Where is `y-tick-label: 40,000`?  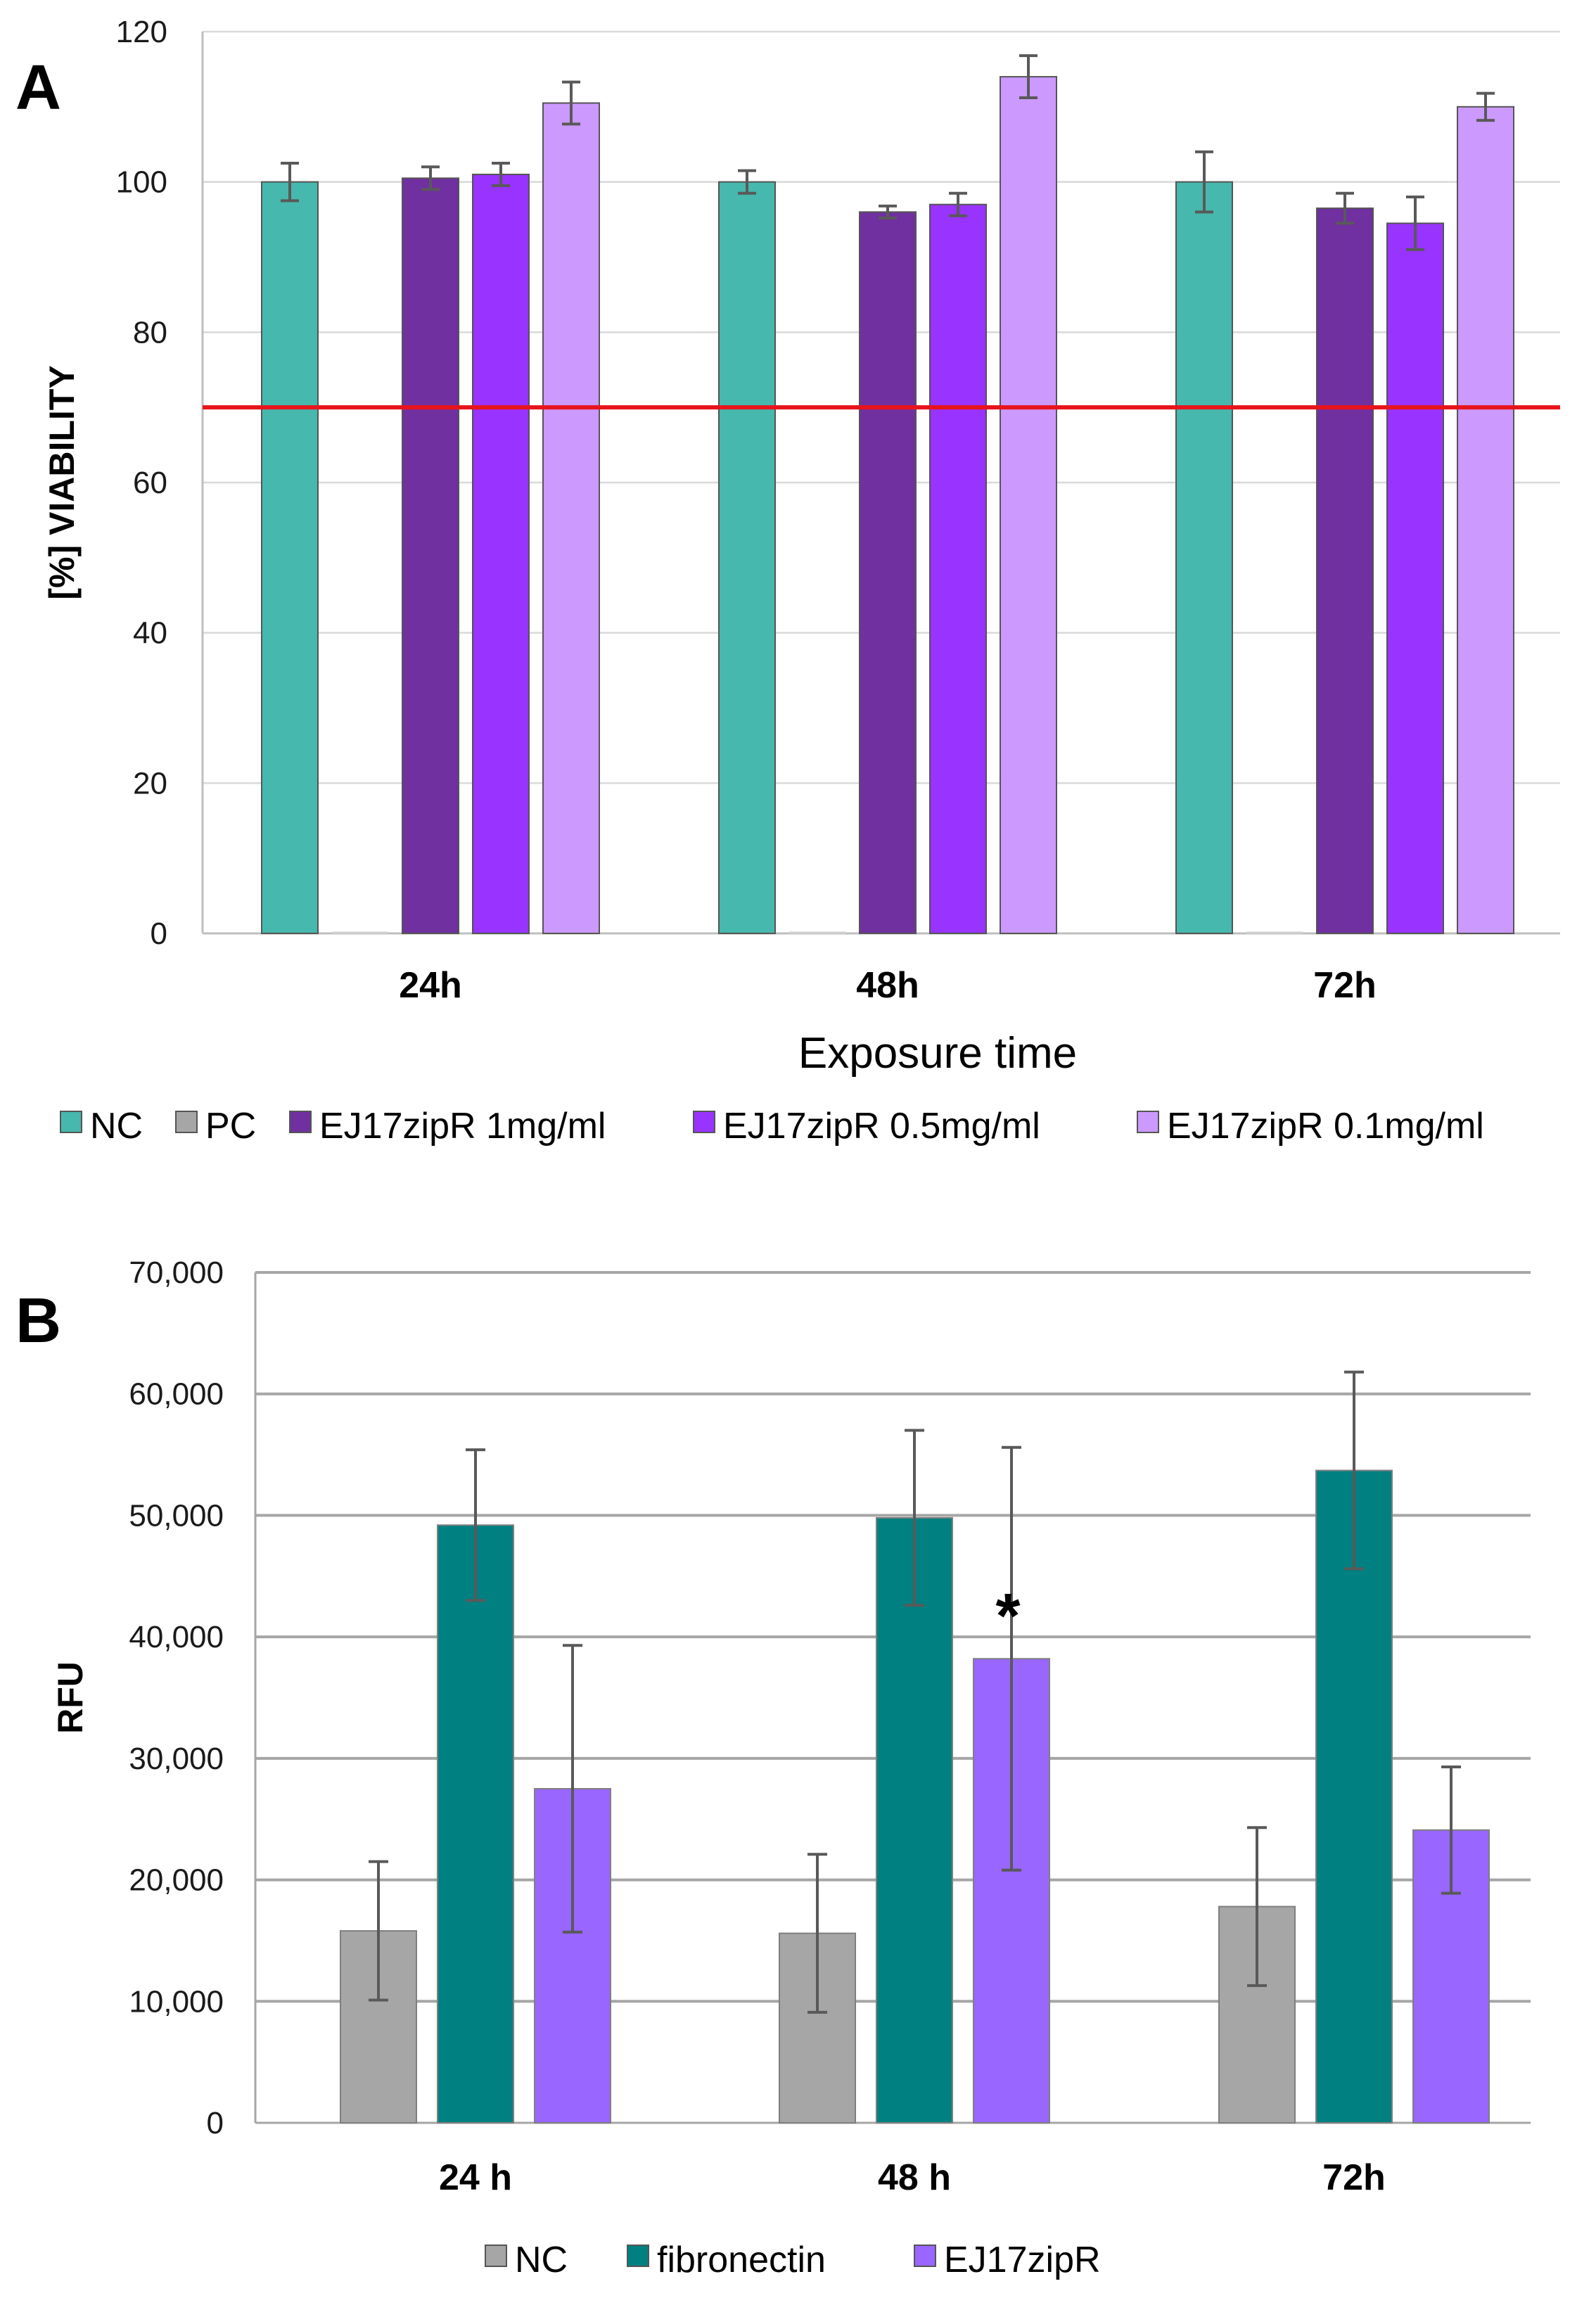 y-tick-label: 40,000 is located at coordinates (176, 1637).